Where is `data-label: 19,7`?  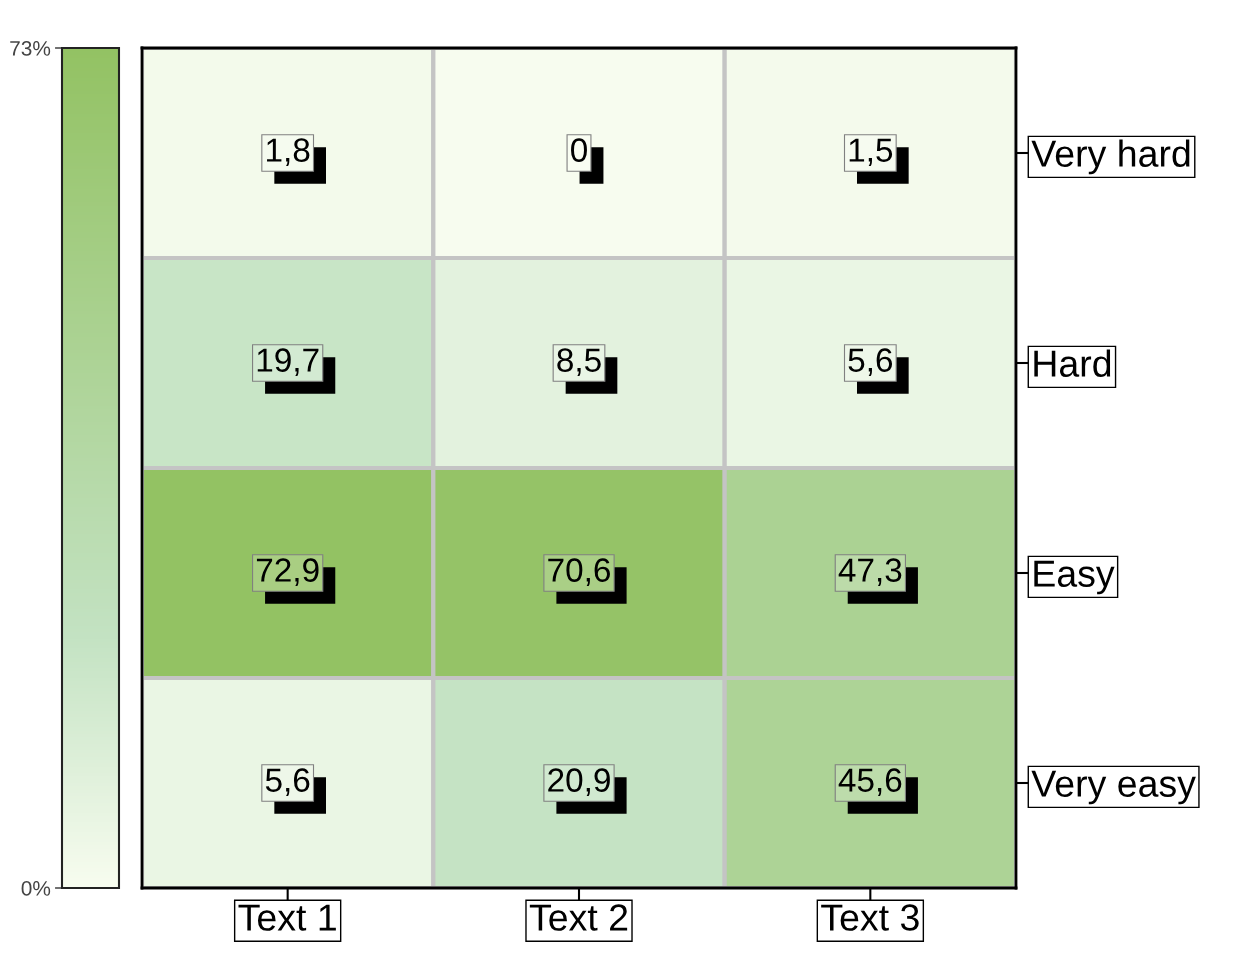 data-label: 19,7 is located at coordinates (288, 362).